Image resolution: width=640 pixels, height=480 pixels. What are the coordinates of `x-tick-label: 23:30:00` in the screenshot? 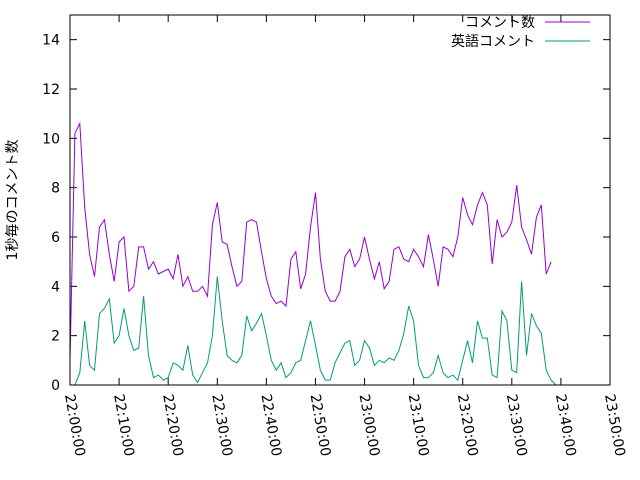 It's located at (516, 425).